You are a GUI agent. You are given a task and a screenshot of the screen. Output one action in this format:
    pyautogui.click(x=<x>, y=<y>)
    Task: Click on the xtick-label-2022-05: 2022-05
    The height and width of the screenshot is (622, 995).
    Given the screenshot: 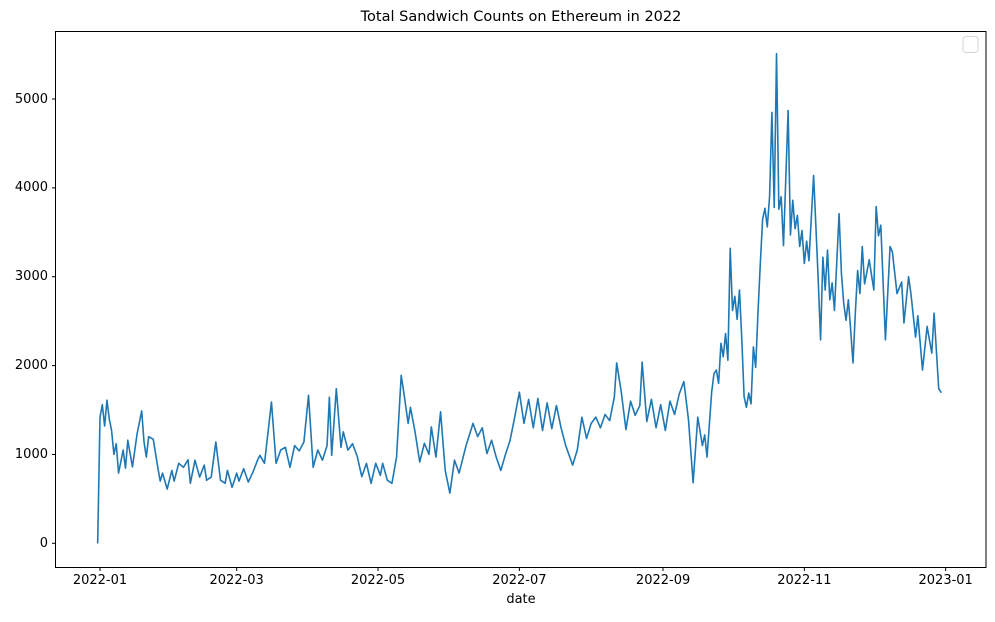 What is the action you would take?
    pyautogui.click(x=378, y=580)
    